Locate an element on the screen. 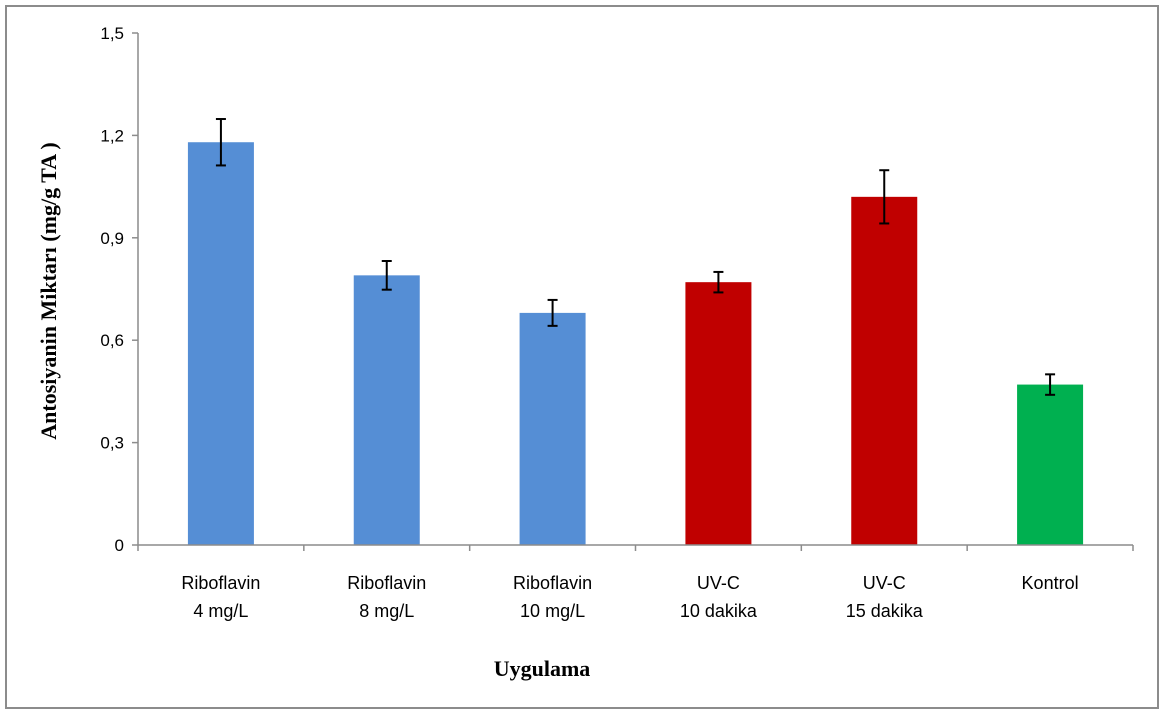  y-tick-label: 1,2 is located at coordinates (112, 135).